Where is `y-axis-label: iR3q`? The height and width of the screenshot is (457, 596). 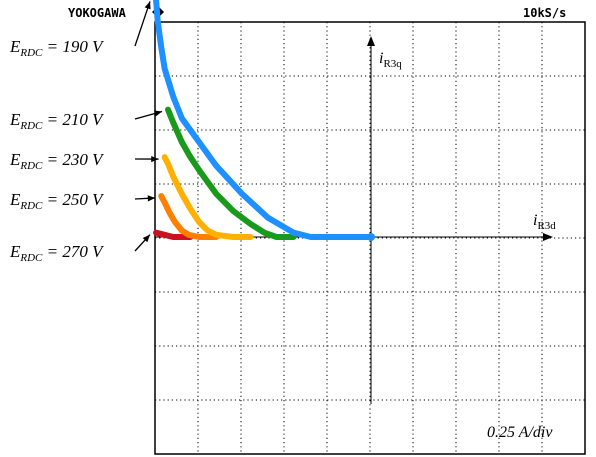
y-axis-label: iR3q is located at coordinates (390, 60).